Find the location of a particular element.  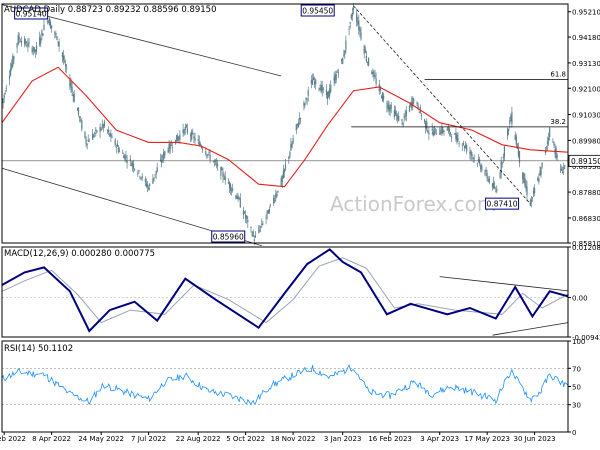

macd-trend-line is located at coordinates (504, 284).